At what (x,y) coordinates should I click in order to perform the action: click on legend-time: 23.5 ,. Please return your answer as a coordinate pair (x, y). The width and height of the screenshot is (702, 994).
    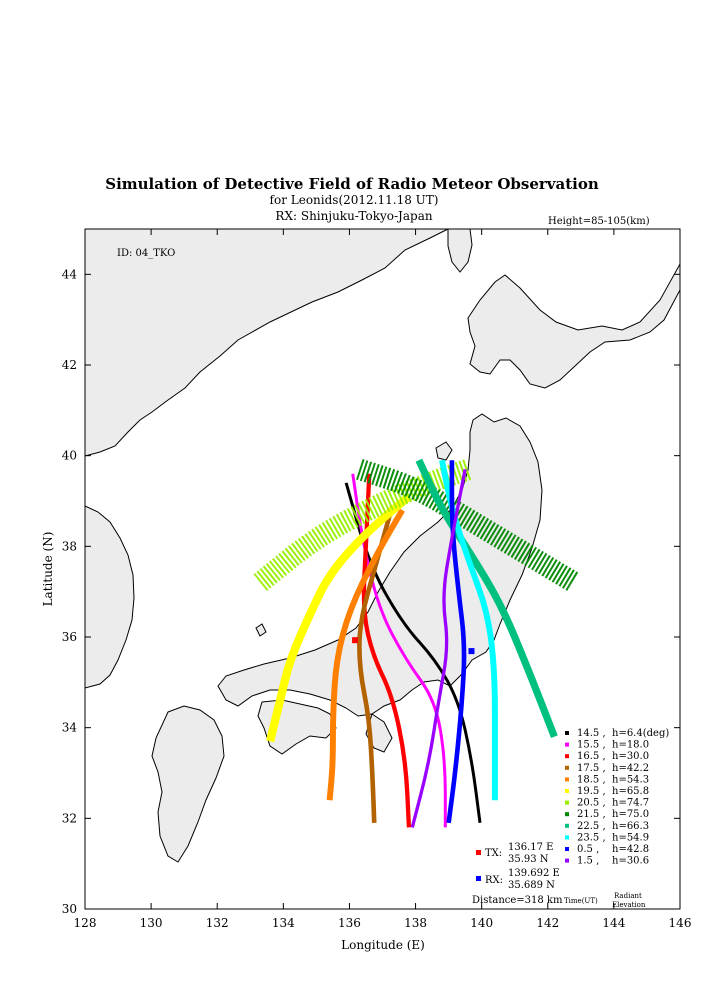
    Looking at the image, I should click on (591, 837).